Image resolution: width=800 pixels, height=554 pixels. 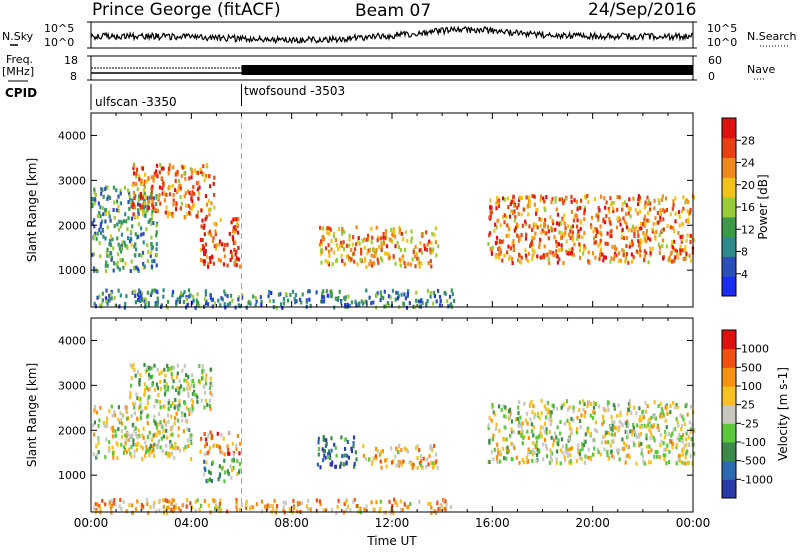 What do you see at coordinates (467, 70) in the screenshot?
I see `freq-trace-twofsound` at bounding box center [467, 70].